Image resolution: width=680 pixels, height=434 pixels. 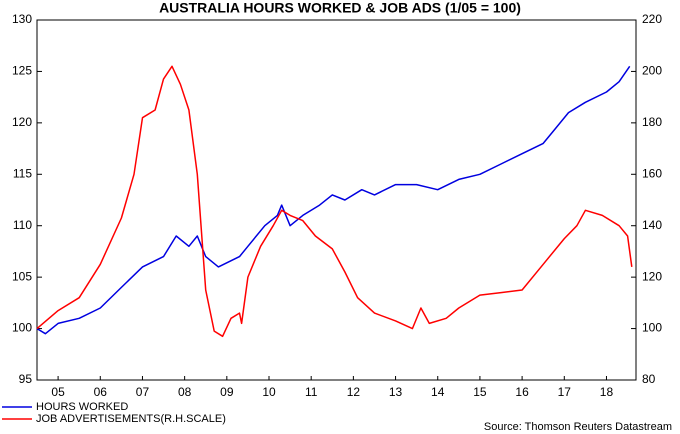 What do you see at coordinates (101, 392) in the screenshot?
I see `x-tick-label: 06` at bounding box center [101, 392].